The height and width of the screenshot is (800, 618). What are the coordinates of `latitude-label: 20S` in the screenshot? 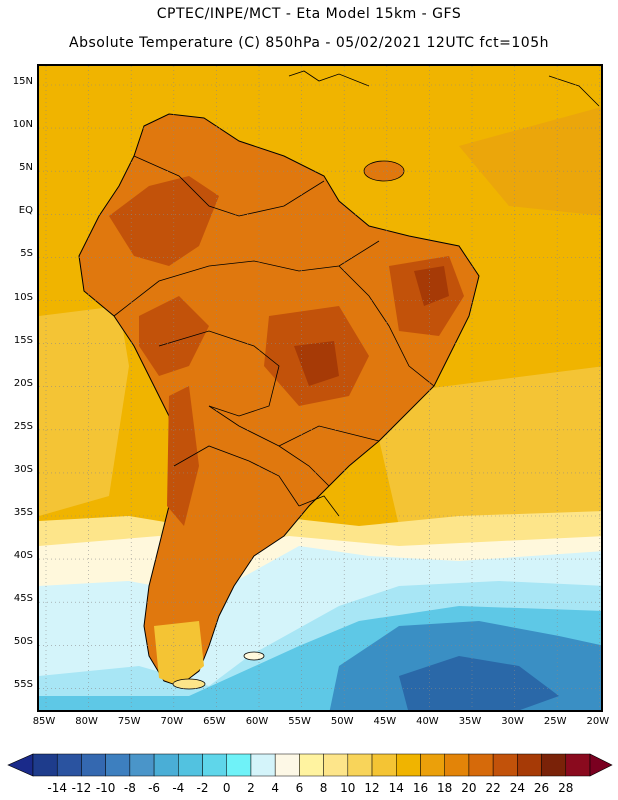 It's located at (23, 383).